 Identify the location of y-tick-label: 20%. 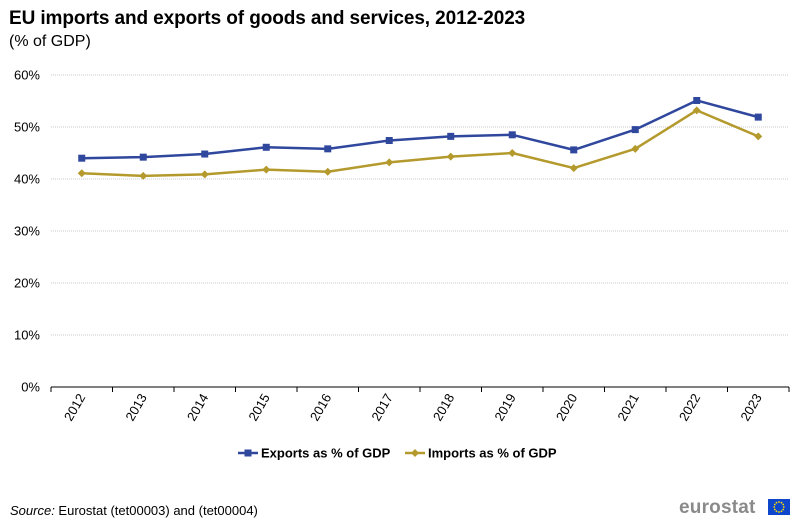
(27, 283).